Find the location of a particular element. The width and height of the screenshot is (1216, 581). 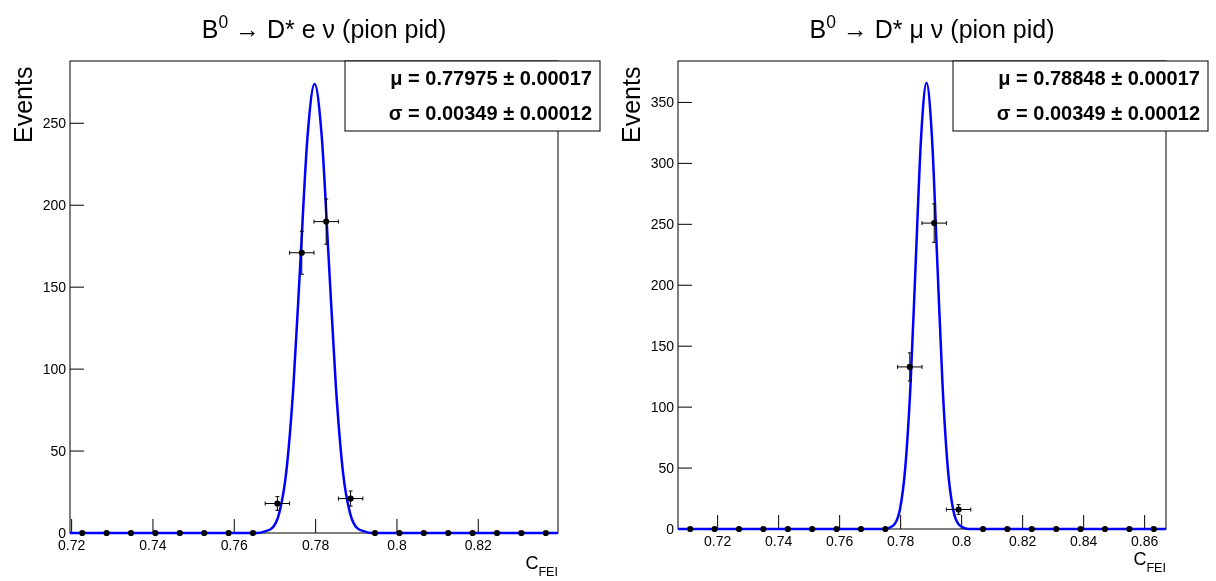

x-tick-label: 0.84 is located at coordinates (1084, 541).